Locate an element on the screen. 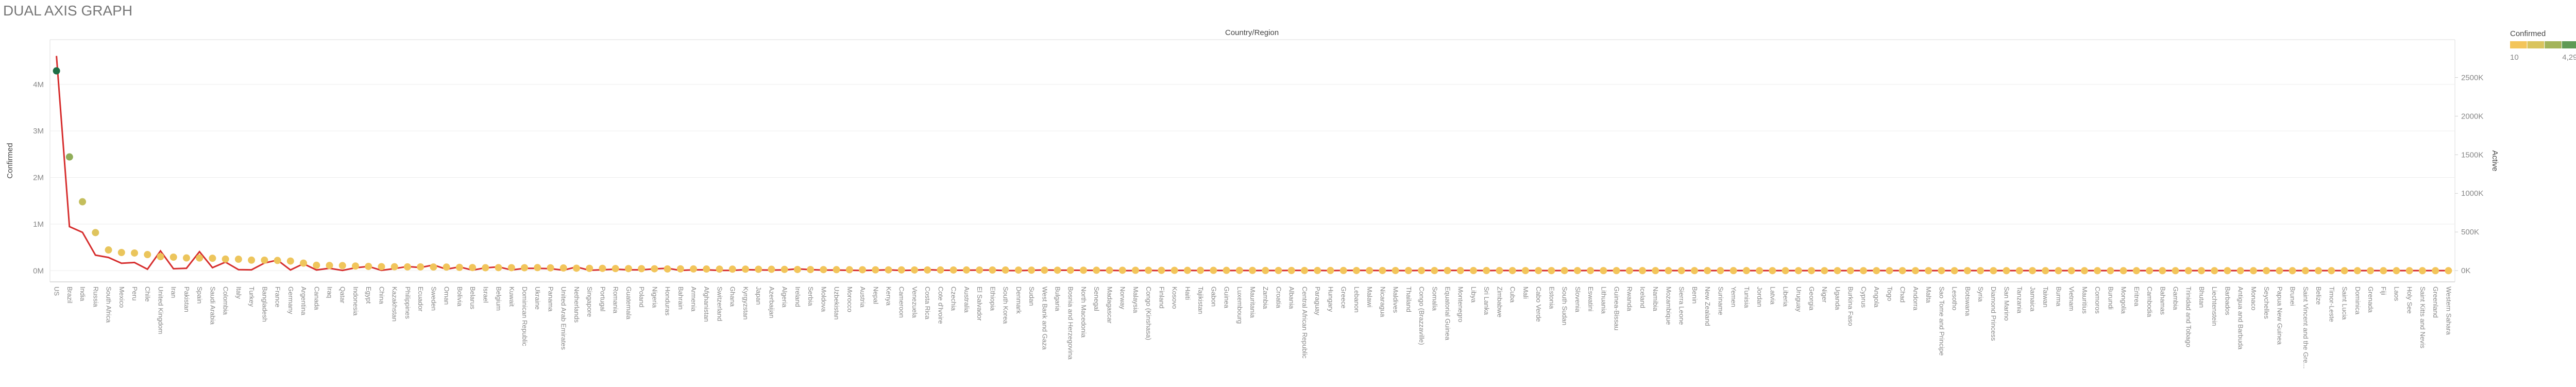 The width and height of the screenshot is (2576, 387). x-tick-label: Pakistan is located at coordinates (187, 299).